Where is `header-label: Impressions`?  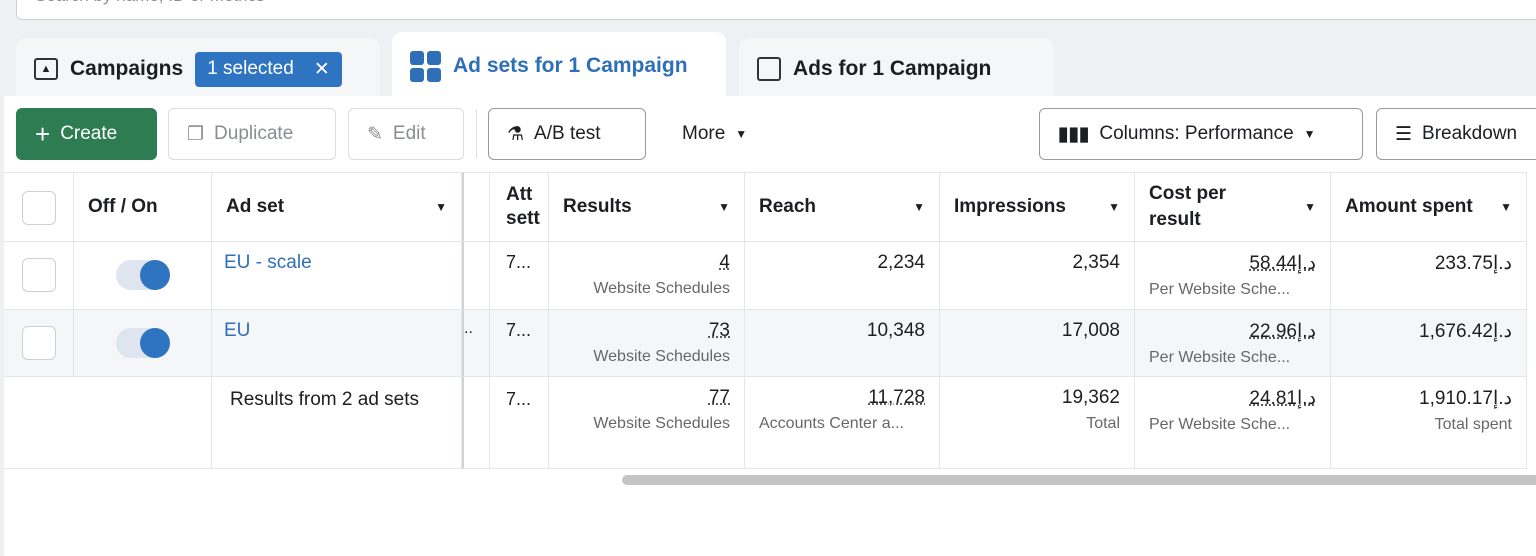
header-label: Impressions is located at coordinates (1010, 206).